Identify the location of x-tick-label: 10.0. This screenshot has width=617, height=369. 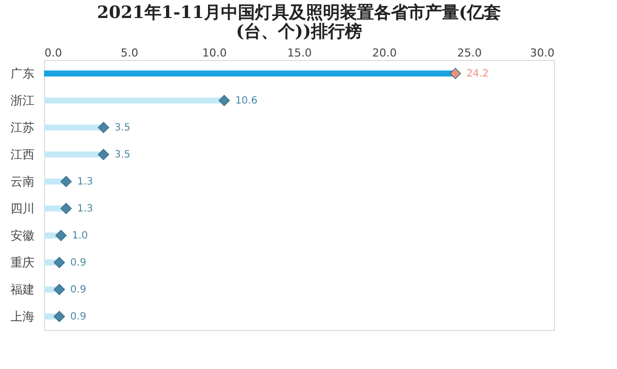
(214, 53).